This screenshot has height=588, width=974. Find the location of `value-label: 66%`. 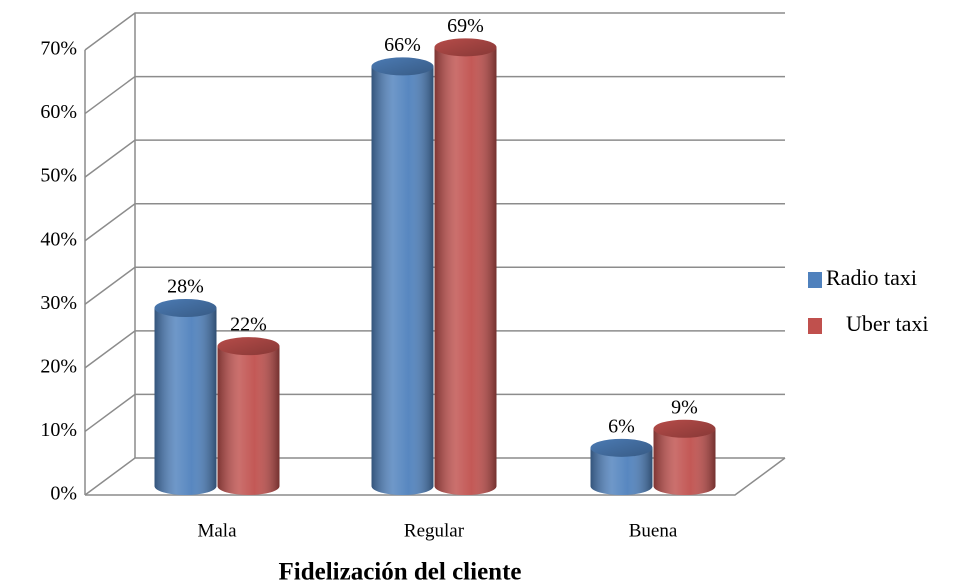

value-label: 66% is located at coordinates (402, 45).